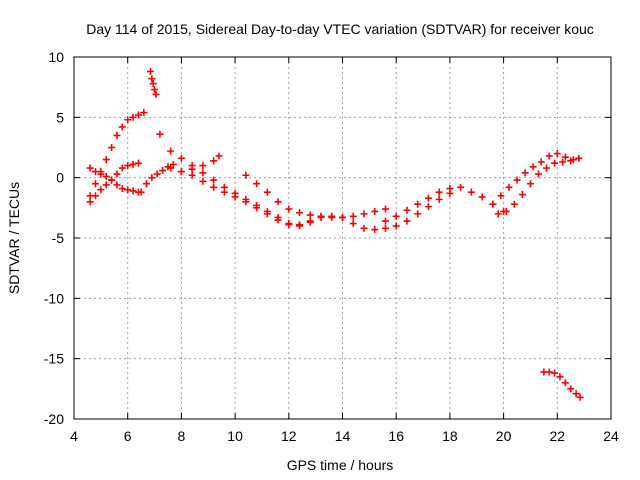 The height and width of the screenshot is (480, 640). I want to click on x-tick-label: 20, so click(504, 436).